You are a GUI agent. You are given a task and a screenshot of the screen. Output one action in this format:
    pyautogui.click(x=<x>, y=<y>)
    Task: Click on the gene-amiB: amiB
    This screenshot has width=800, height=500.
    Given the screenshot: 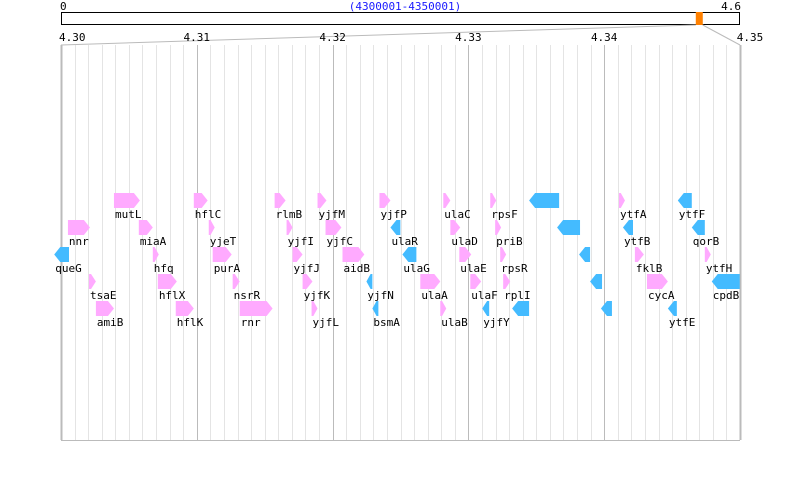 What is the action you would take?
    pyautogui.click(x=109, y=315)
    